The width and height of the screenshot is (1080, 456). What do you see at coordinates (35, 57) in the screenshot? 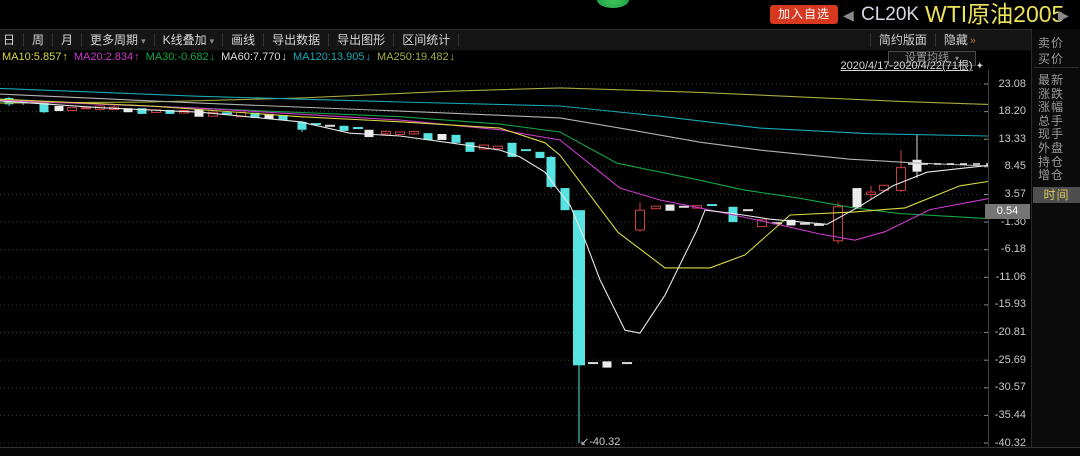
I see `ma-label: MA10:5.857↑` at bounding box center [35, 57].